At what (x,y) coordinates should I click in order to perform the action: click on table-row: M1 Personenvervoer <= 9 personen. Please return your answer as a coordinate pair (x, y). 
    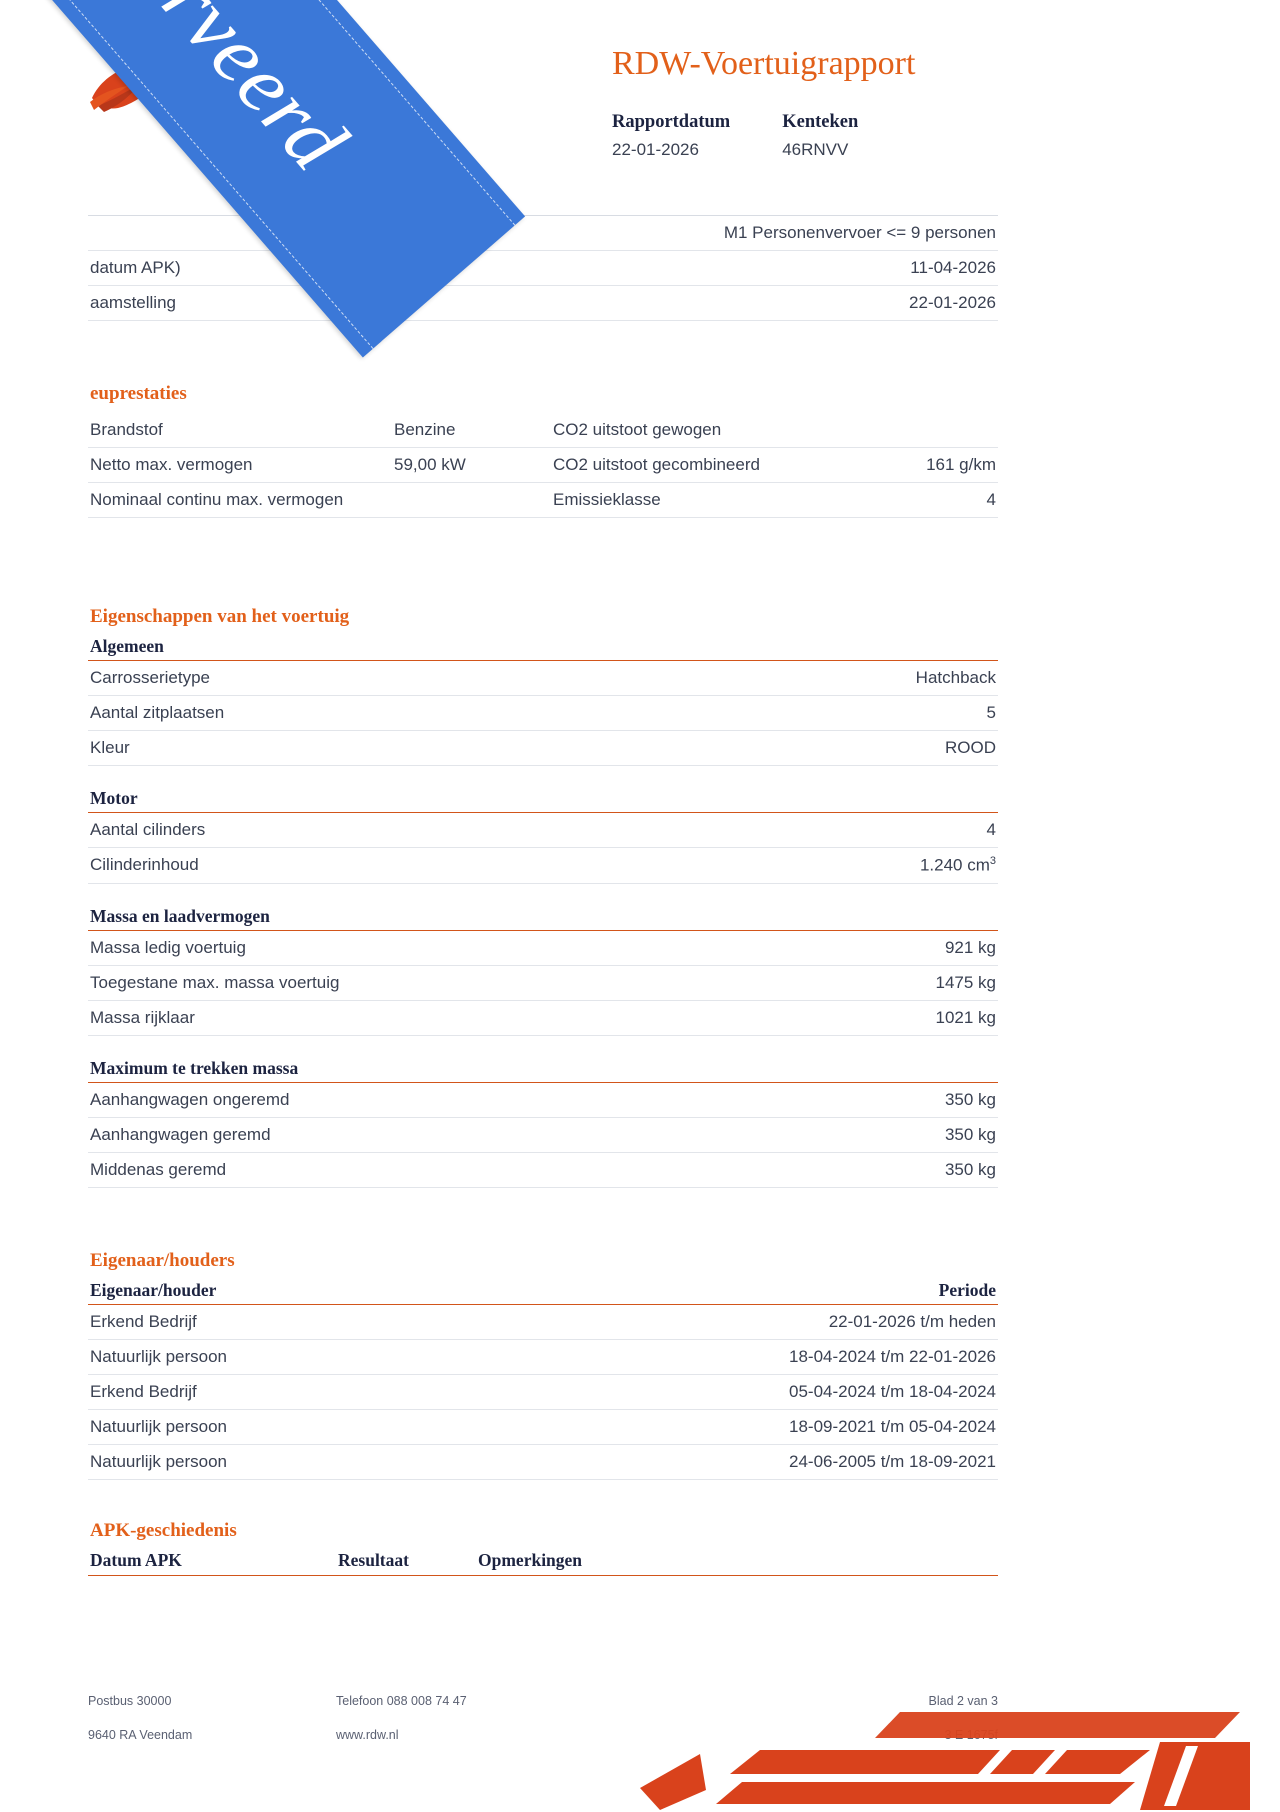
    Looking at the image, I should click on (543, 233).